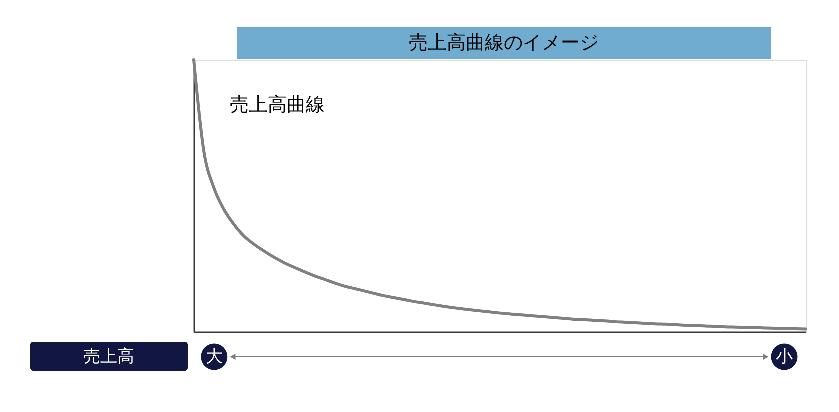  What do you see at coordinates (109, 357) in the screenshot?
I see `x-axis-title: 売上高` at bounding box center [109, 357].